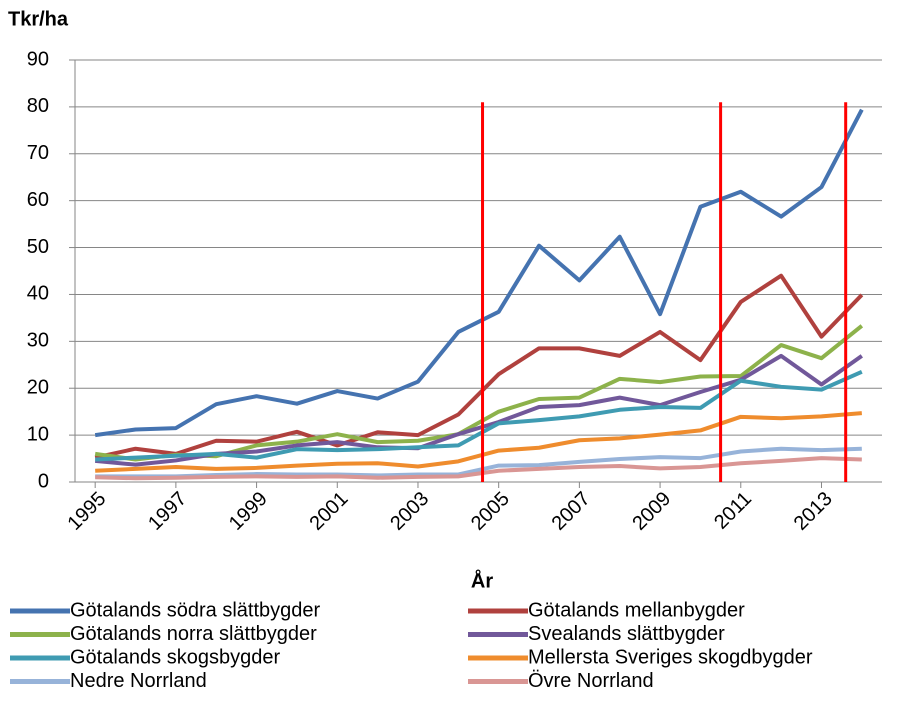  I want to click on legend-label: Svealands slättbygder, so click(626, 634).